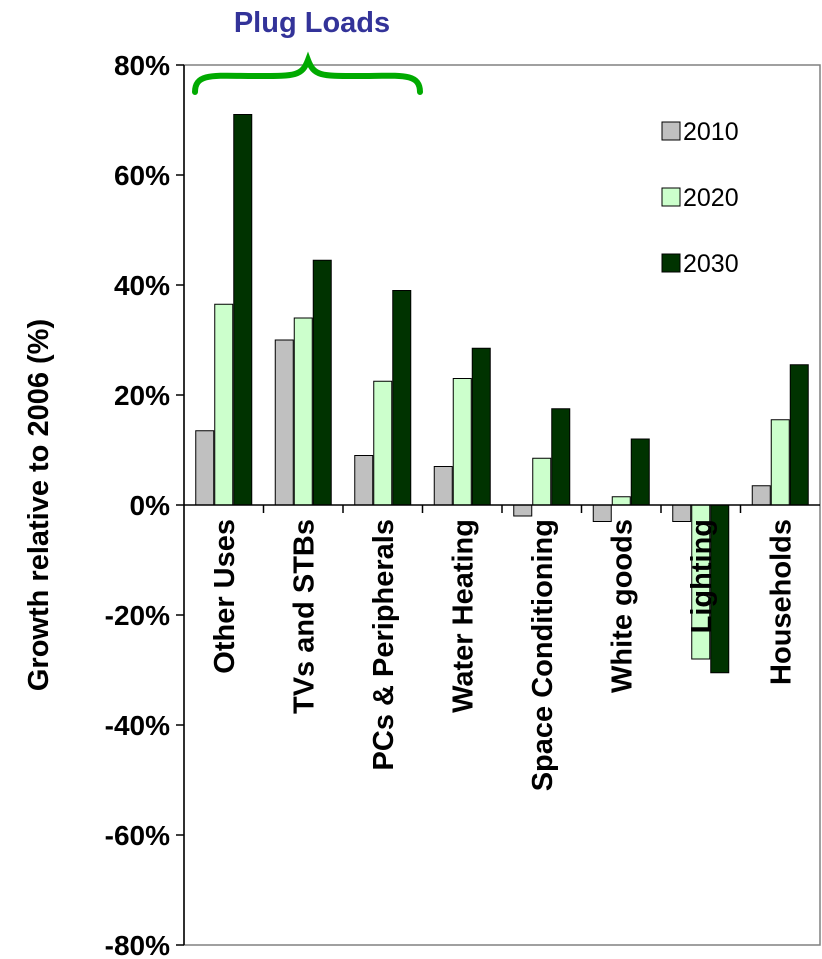 This screenshot has height=959, width=822. Describe the element at coordinates (142, 175) in the screenshot. I see `y-tick-label: 60%` at that location.